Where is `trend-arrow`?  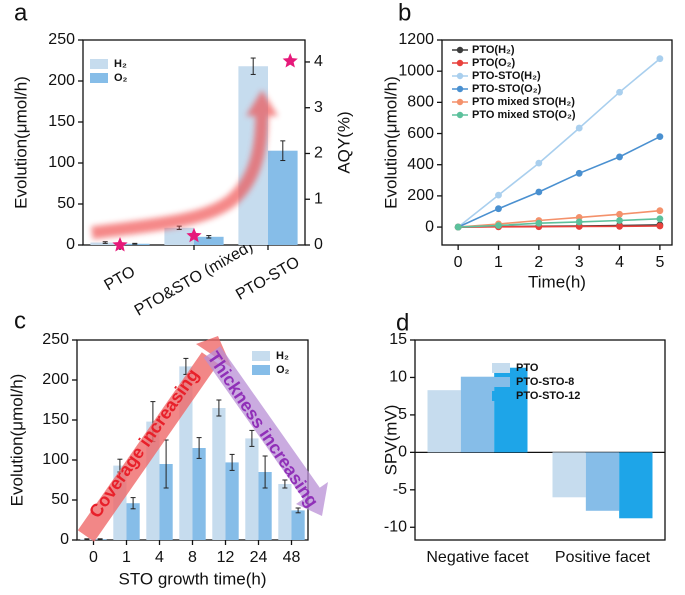
trend-arrow is located at coordinates (184, 165).